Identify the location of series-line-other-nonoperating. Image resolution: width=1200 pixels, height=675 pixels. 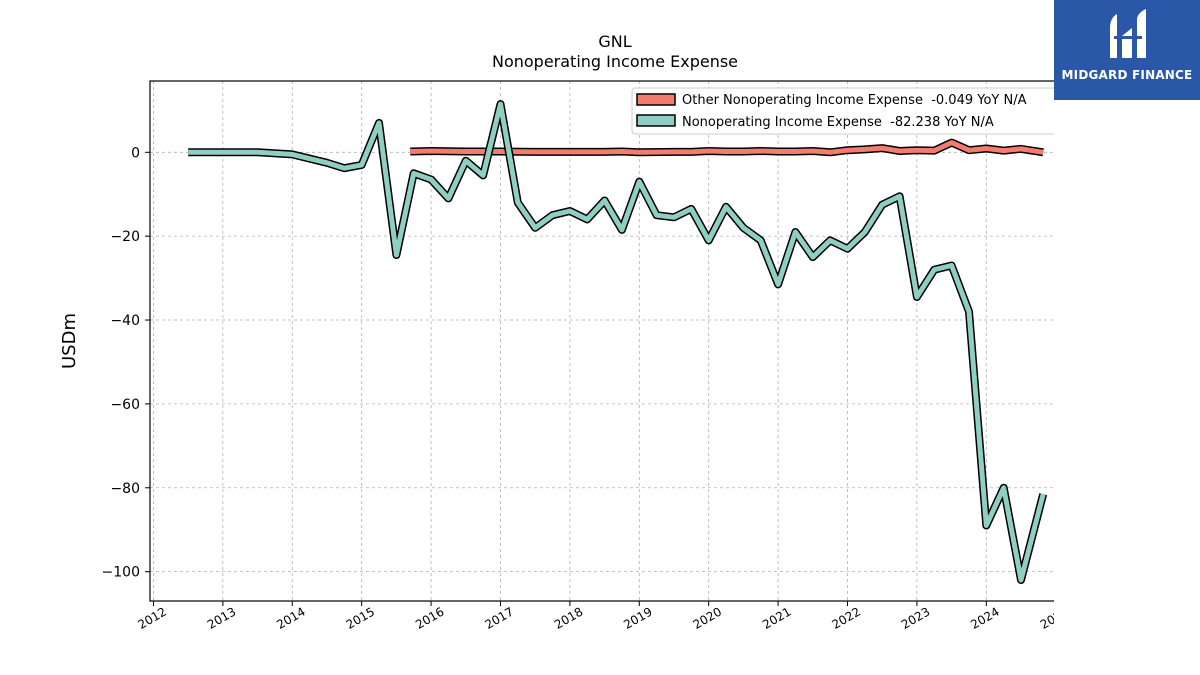
(727, 147).